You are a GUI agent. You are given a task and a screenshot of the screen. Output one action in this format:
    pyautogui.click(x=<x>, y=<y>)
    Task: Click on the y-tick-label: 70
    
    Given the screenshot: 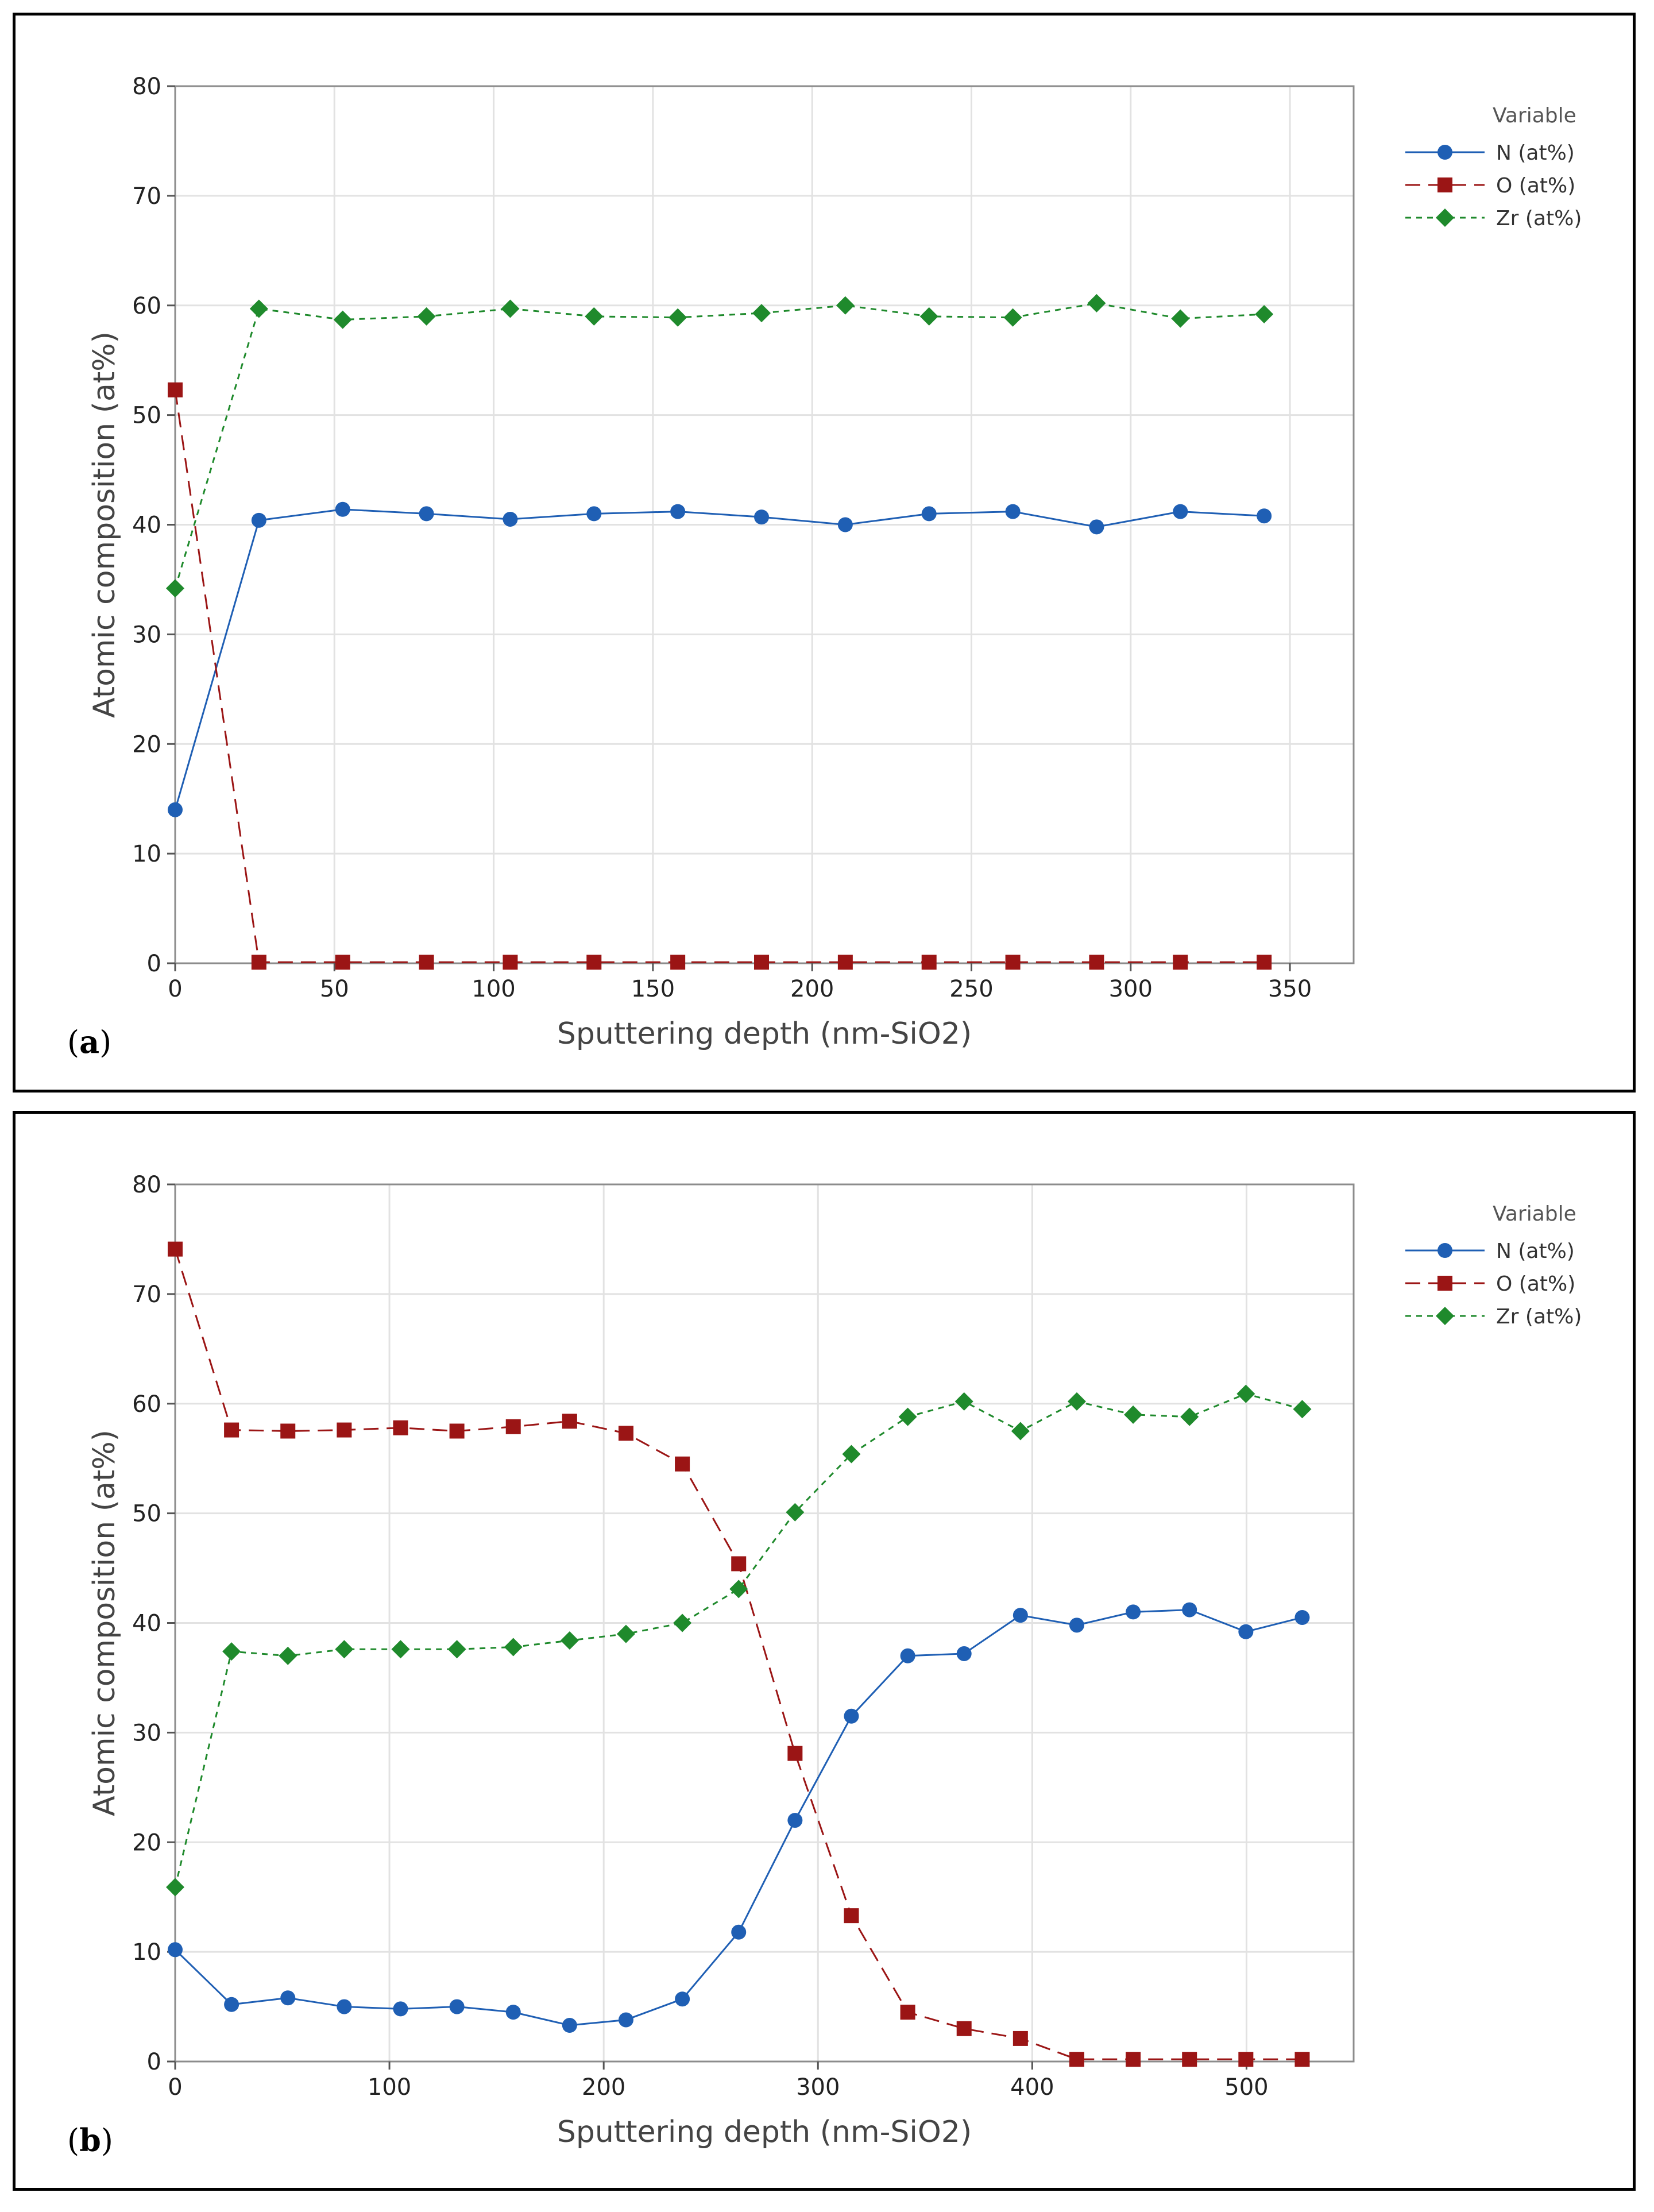 What is the action you would take?
    pyautogui.click(x=146, y=196)
    